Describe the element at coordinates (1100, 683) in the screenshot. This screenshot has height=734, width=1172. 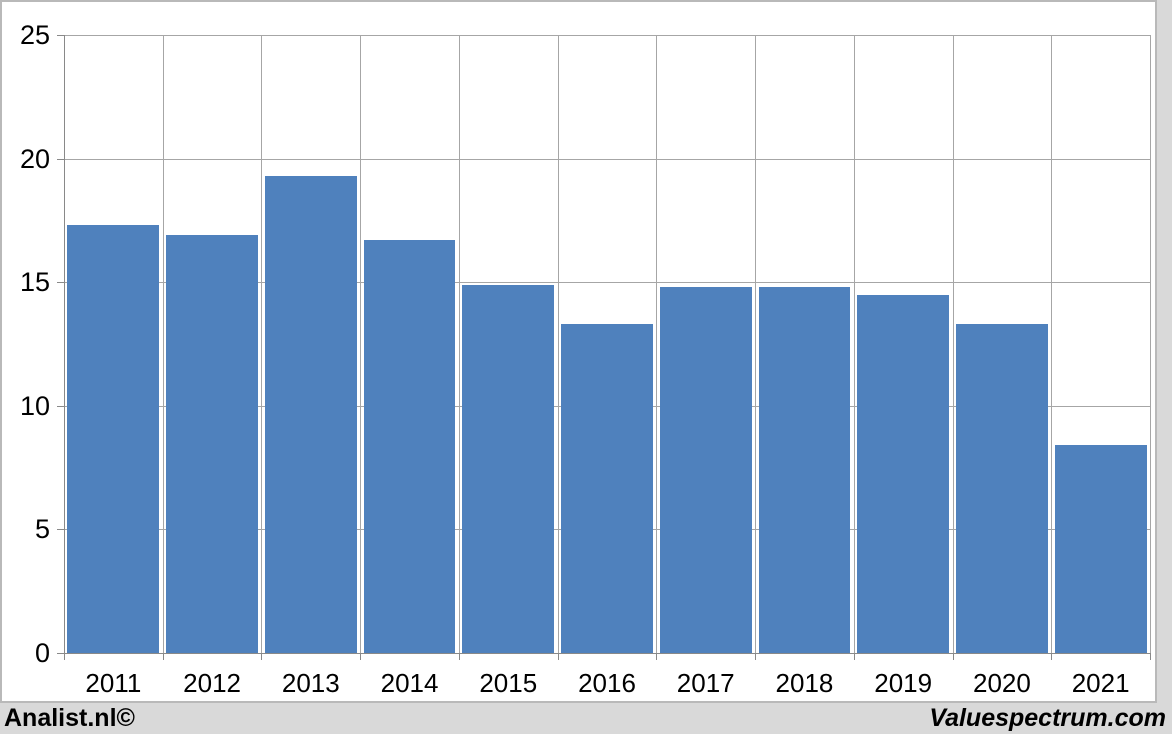
I see `x-tick-label-2021: 2021` at that location.